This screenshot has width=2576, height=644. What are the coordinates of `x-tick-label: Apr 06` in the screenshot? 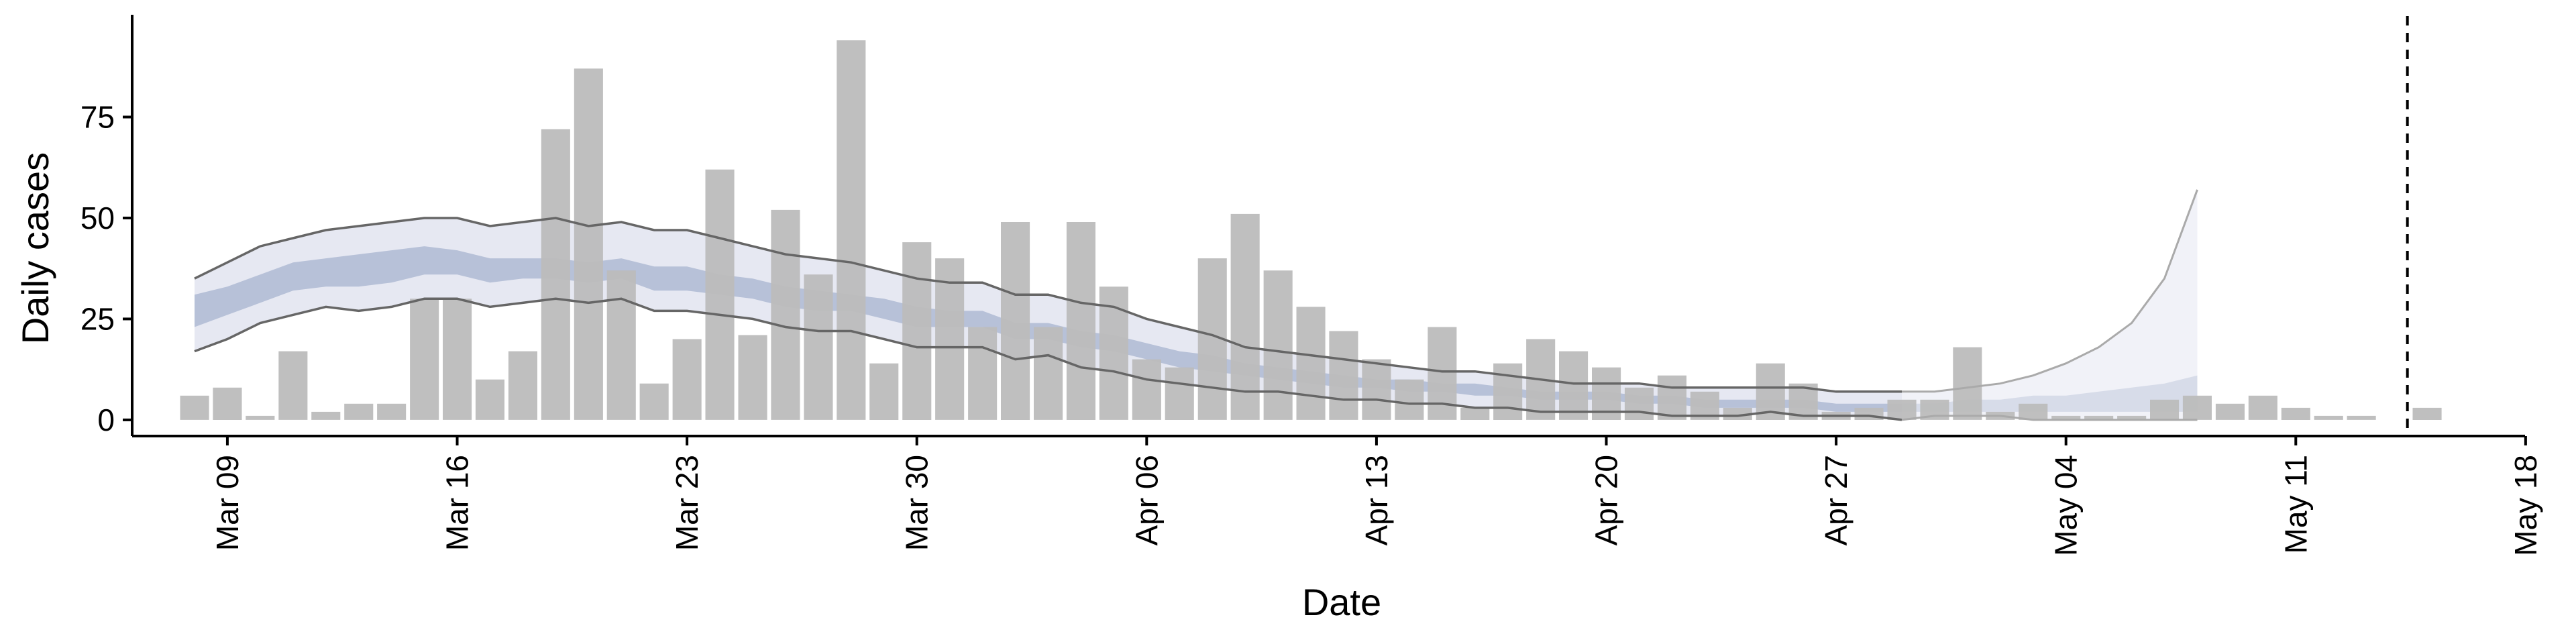 It's located at (1146, 500).